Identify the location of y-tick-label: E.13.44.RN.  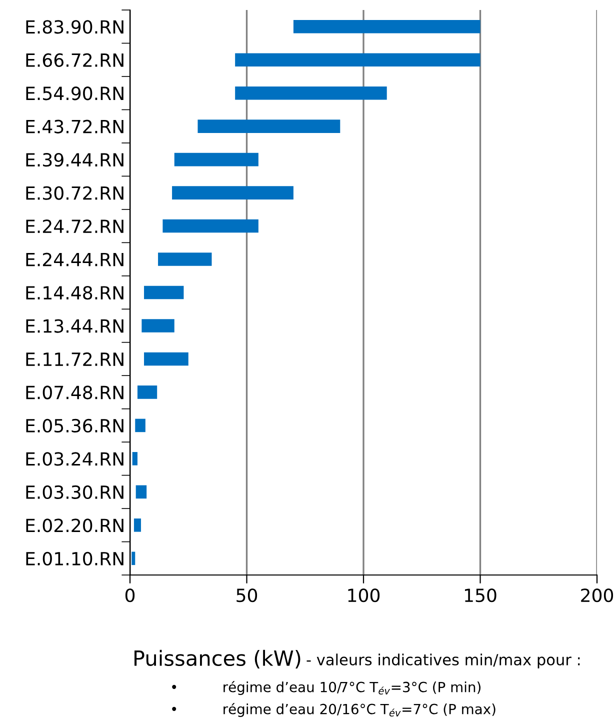
(75, 326).